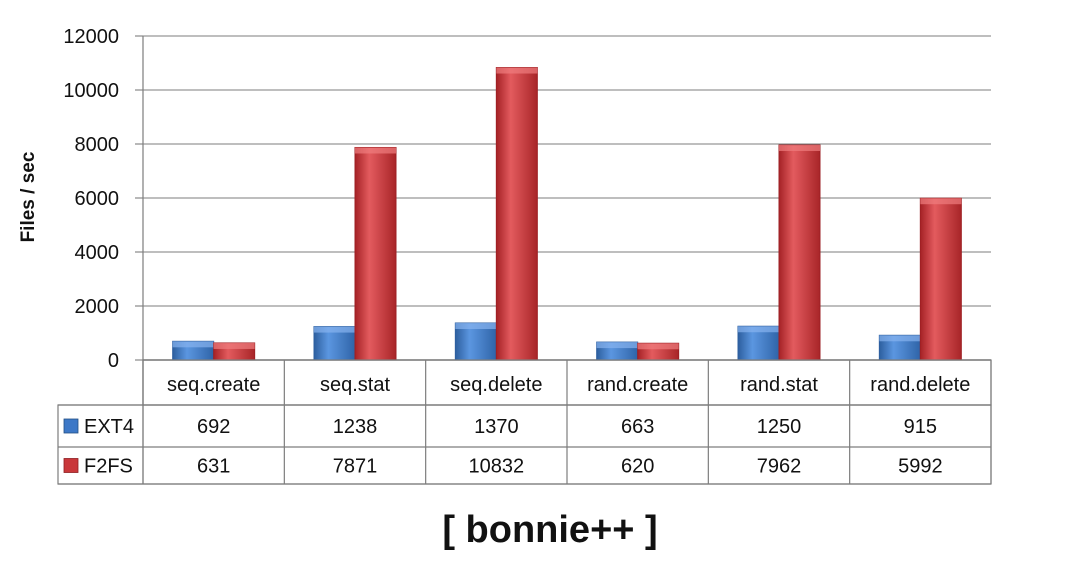 Image resolution: width=1080 pixels, height=572 pixels. I want to click on bar-top-f2fs-seq-delete, so click(517, 70).